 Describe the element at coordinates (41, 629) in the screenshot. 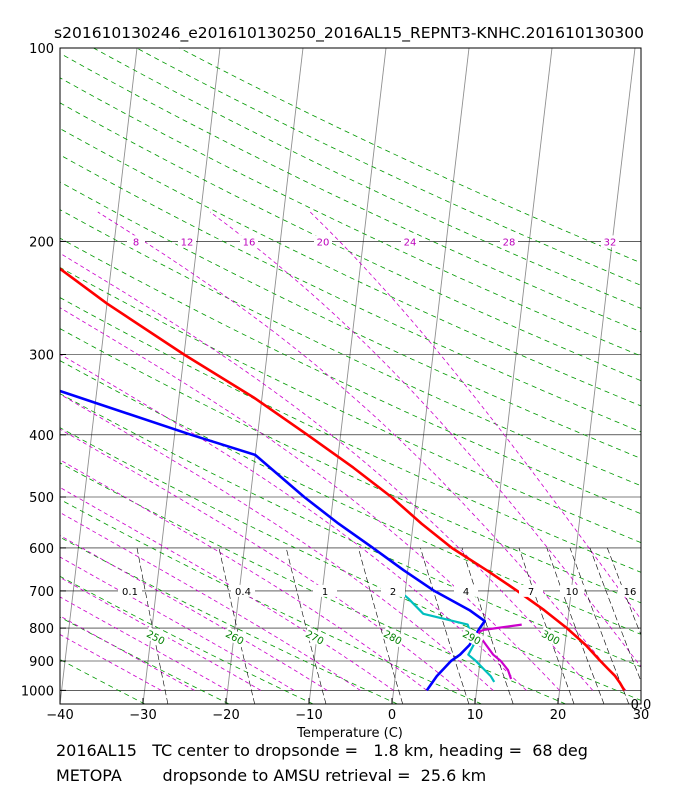

I see `y-tick-label: 800` at that location.